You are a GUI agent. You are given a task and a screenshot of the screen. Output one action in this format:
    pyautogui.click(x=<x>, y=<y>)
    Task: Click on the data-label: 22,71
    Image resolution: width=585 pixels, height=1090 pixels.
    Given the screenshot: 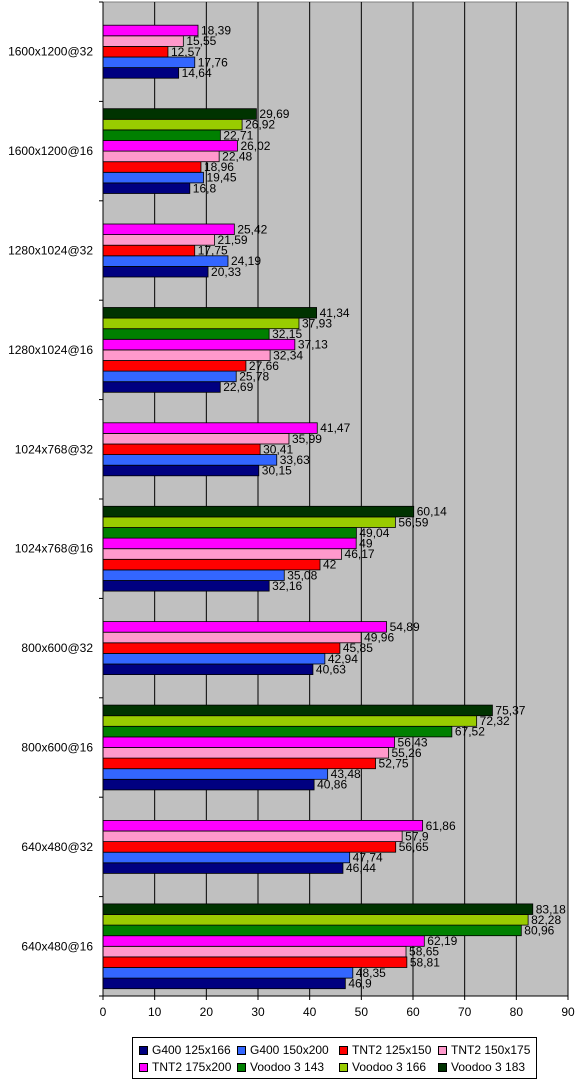 What is the action you would take?
    pyautogui.click(x=238, y=135)
    